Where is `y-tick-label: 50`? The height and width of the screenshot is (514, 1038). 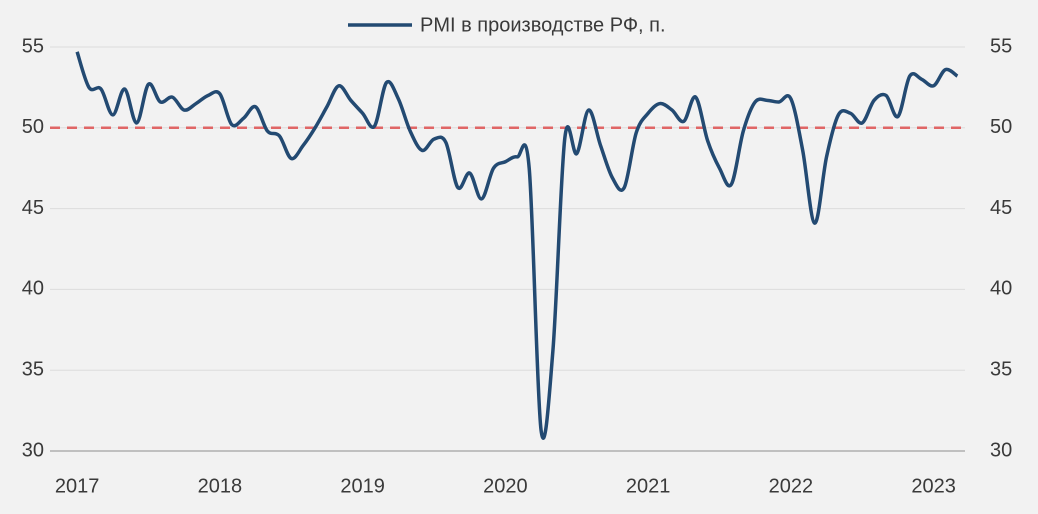
y-tick-label: 50 is located at coordinates (33, 127).